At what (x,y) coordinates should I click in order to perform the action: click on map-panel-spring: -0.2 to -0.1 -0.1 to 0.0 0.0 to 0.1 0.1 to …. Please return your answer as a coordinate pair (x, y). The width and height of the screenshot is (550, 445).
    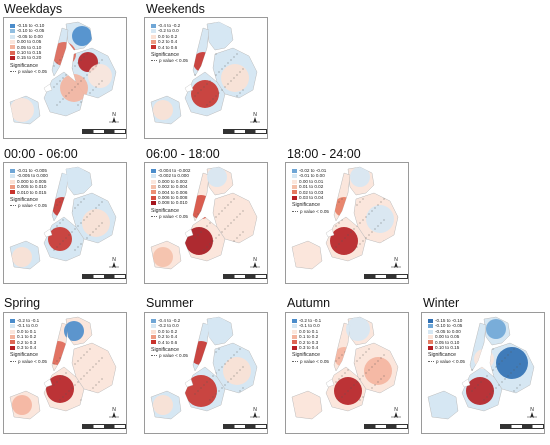
    Looking at the image, I should click on (65, 373).